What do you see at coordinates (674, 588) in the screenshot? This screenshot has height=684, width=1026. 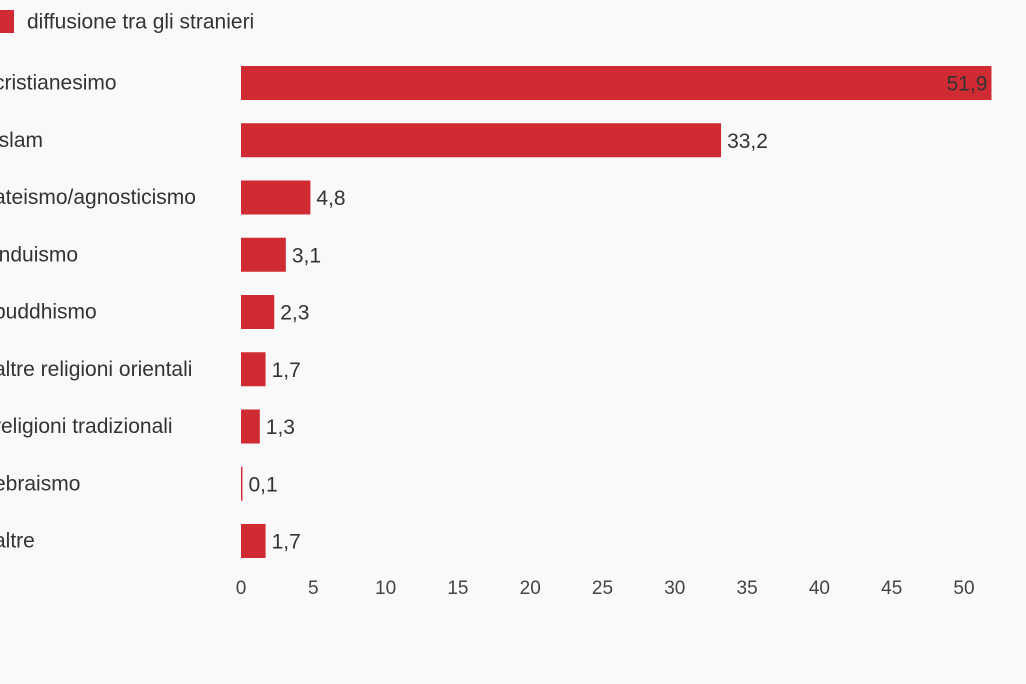 I see `x-tick-label: 30` at bounding box center [674, 588].